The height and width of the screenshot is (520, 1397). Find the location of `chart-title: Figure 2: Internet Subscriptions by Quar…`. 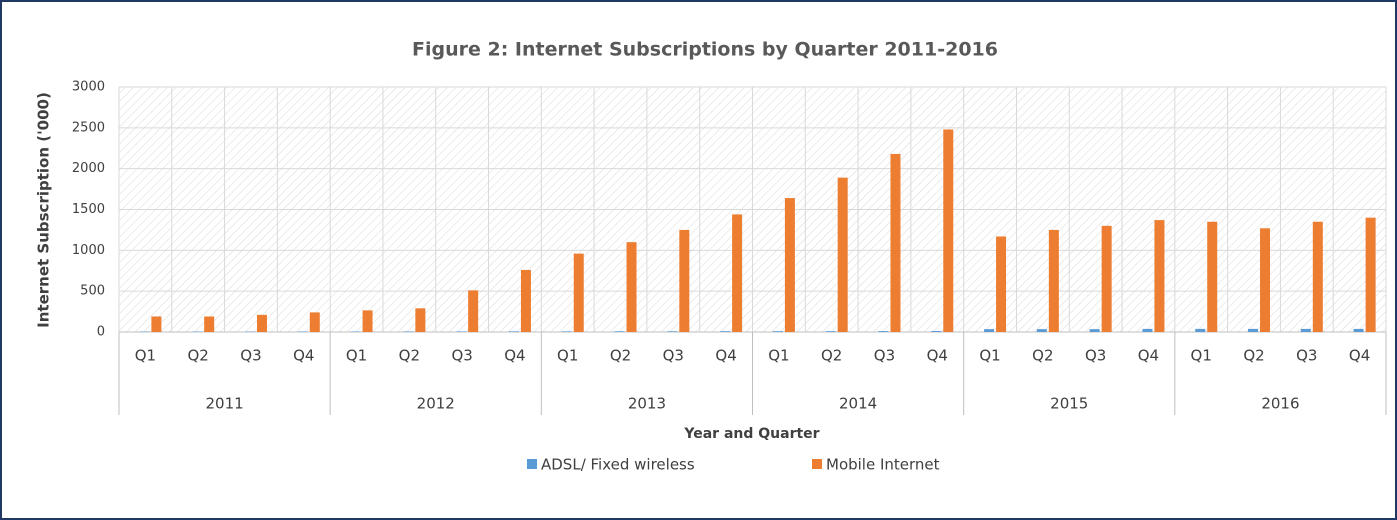

chart-title: Figure 2: Internet Subscriptions by Quar… is located at coordinates (705, 50).